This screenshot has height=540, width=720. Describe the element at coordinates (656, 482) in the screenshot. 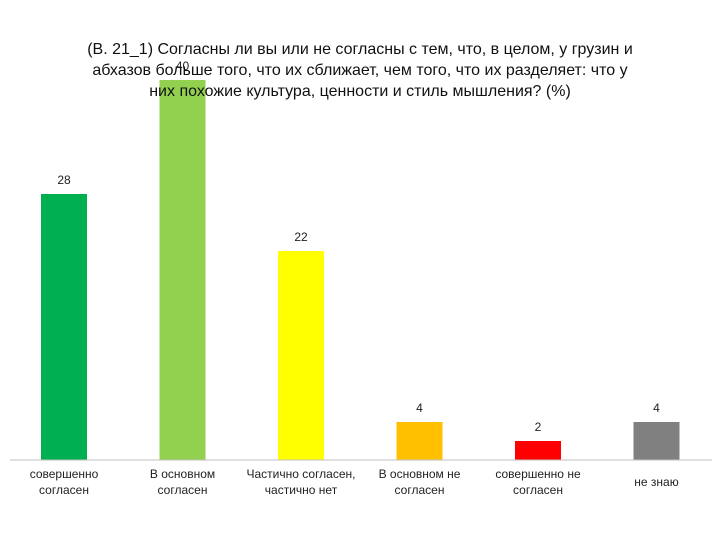

I see `category-label-5-0: не знаю` at that location.